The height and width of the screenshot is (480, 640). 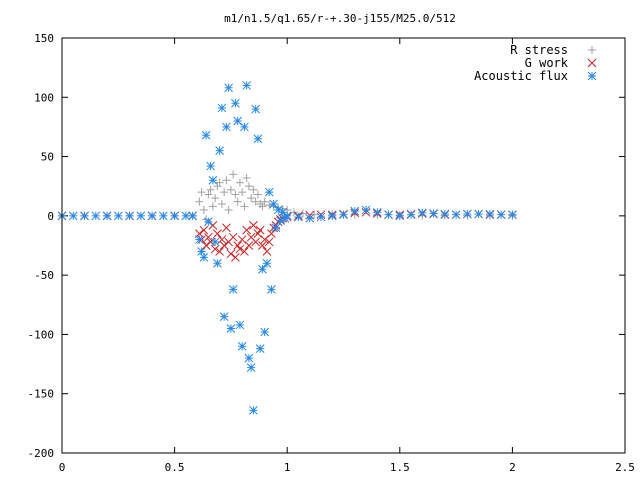 What do you see at coordinates (512, 467) in the screenshot?
I see `x-tick-label: 2` at bounding box center [512, 467].